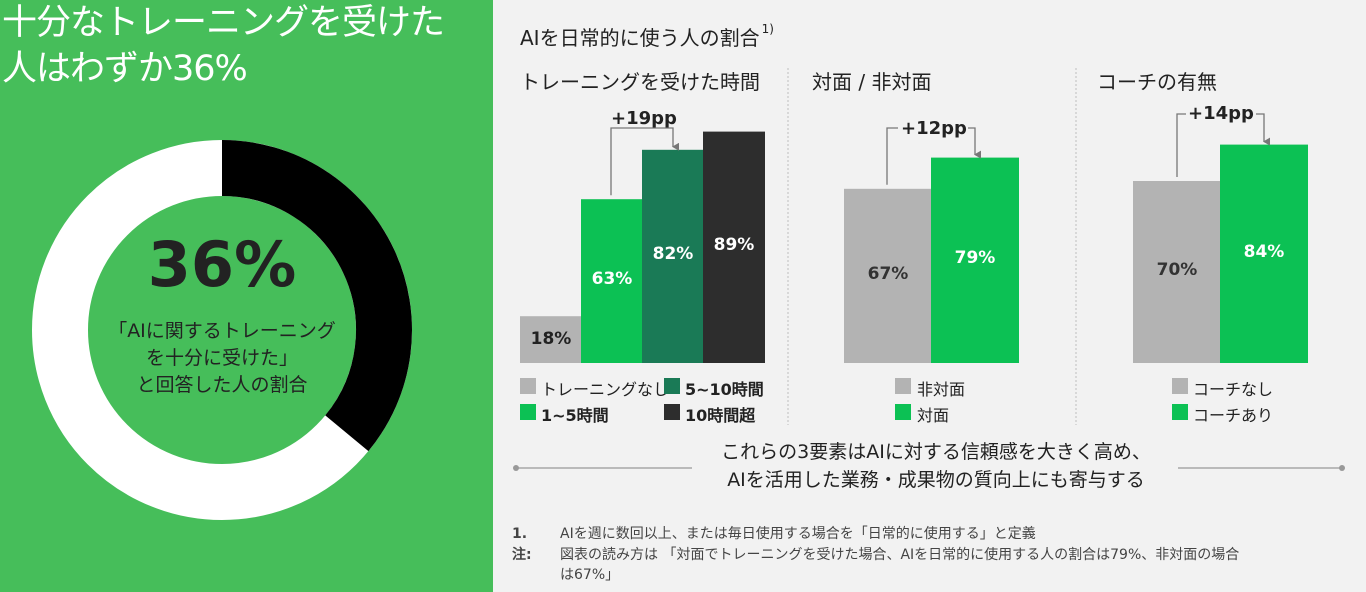  Describe the element at coordinates (223, 23) in the screenshot. I see `left-title-line1: 十分なトレーニングを受けた` at that location.